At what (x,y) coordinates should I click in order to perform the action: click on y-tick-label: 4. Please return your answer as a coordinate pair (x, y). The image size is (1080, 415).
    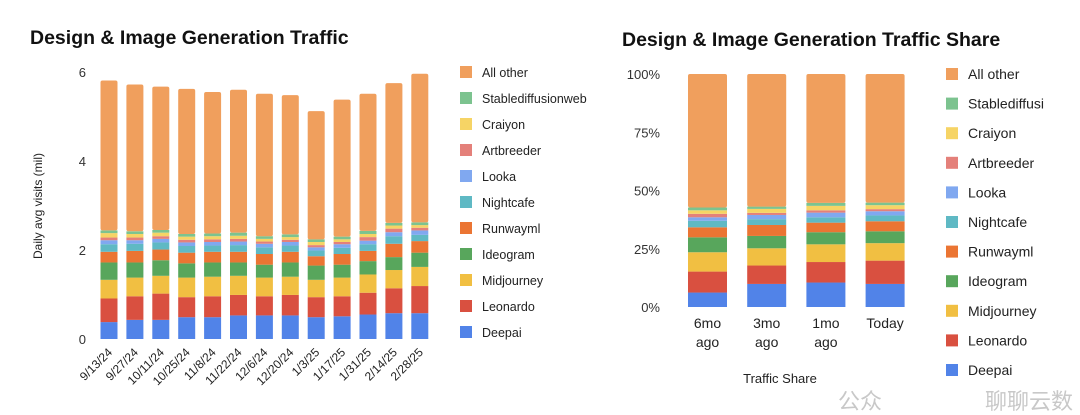
    Looking at the image, I should click on (82, 161).